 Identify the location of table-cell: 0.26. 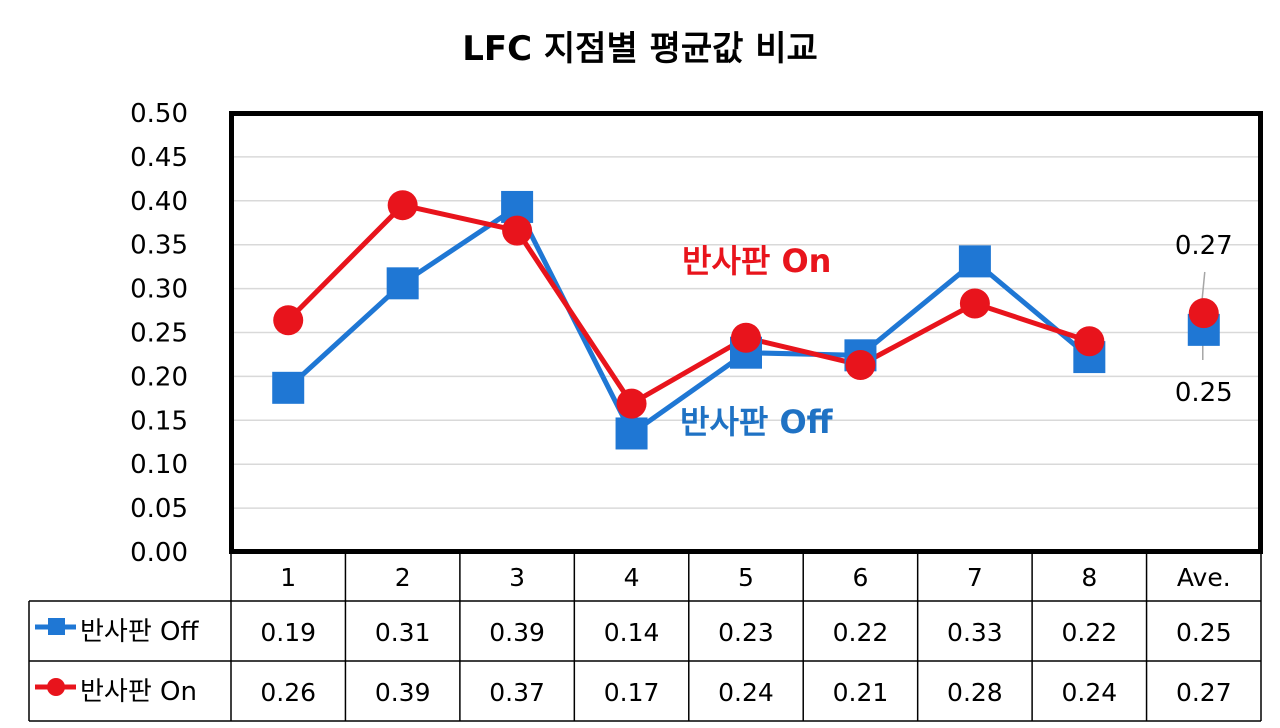
(288, 692).